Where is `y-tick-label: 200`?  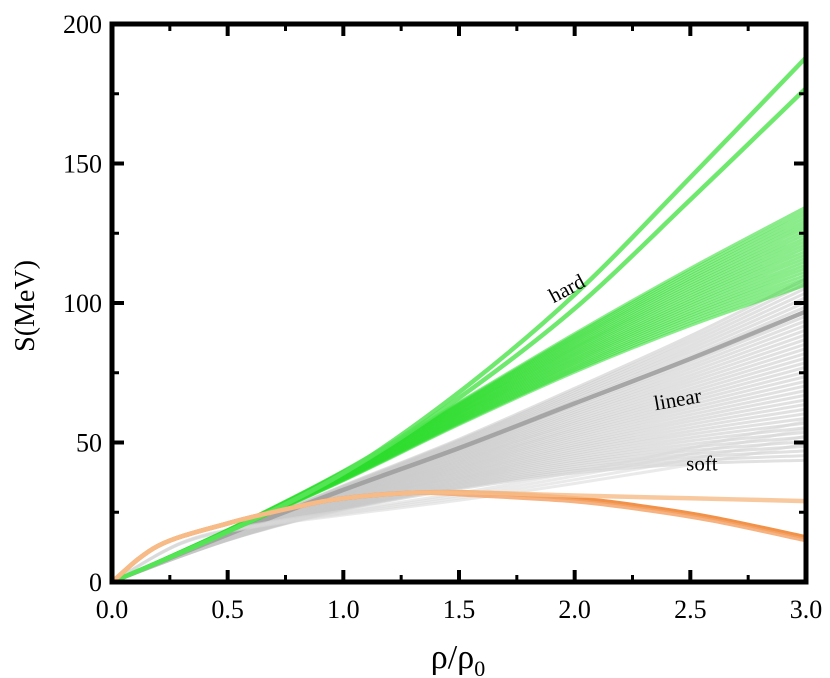 y-tick-label: 200 is located at coordinates (82, 24).